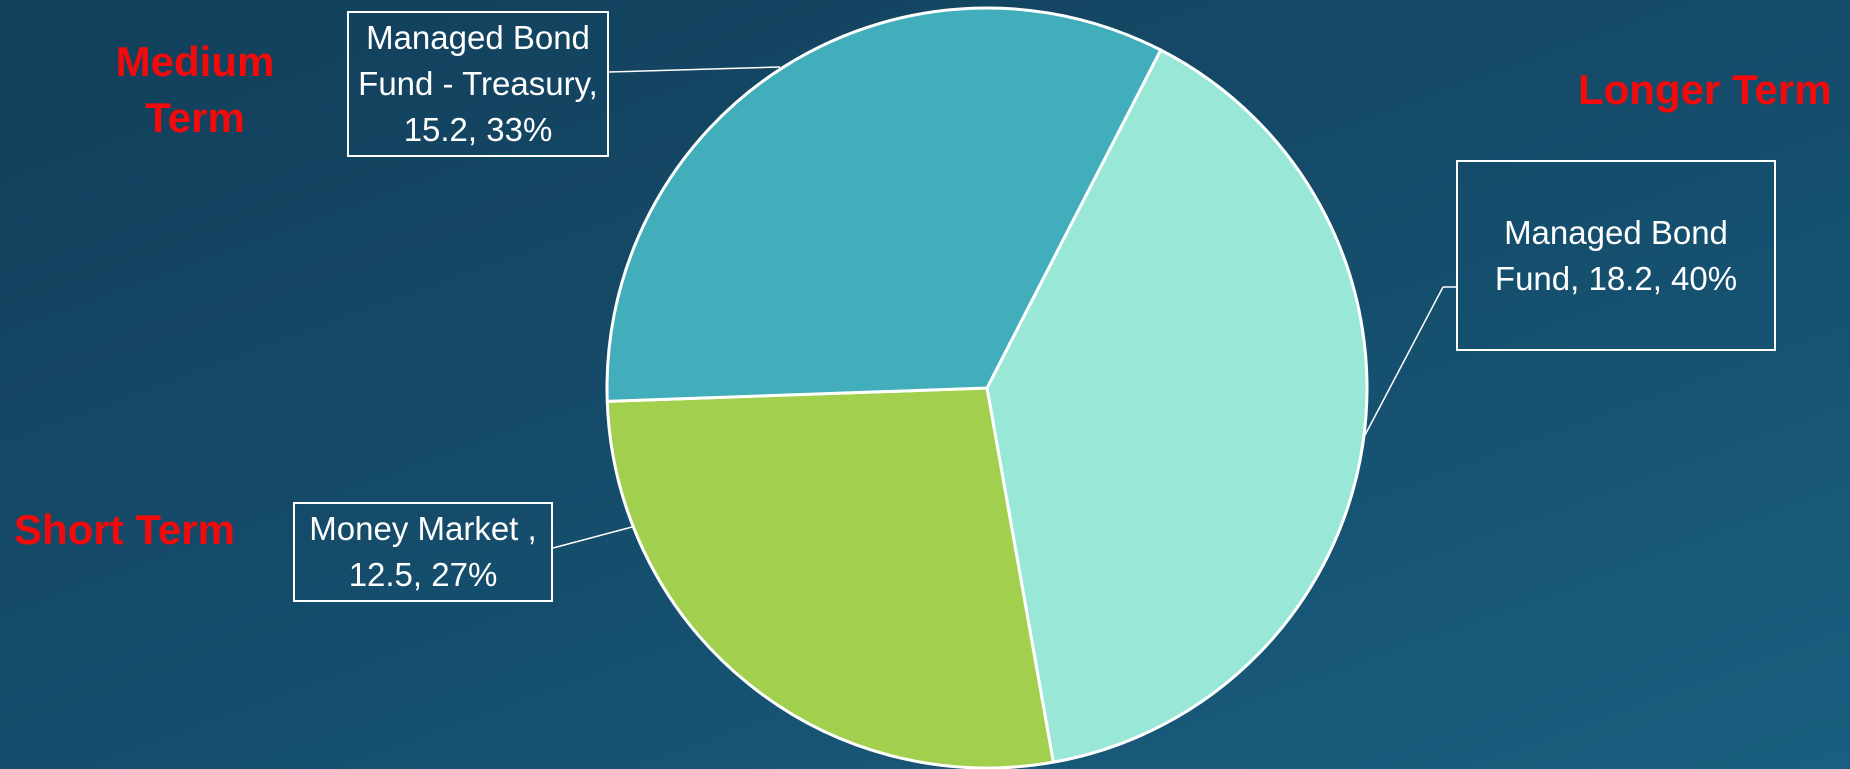 The image size is (1850, 769). What do you see at coordinates (195, 89) in the screenshot?
I see `medium-term-annotation: Medium Term` at bounding box center [195, 89].